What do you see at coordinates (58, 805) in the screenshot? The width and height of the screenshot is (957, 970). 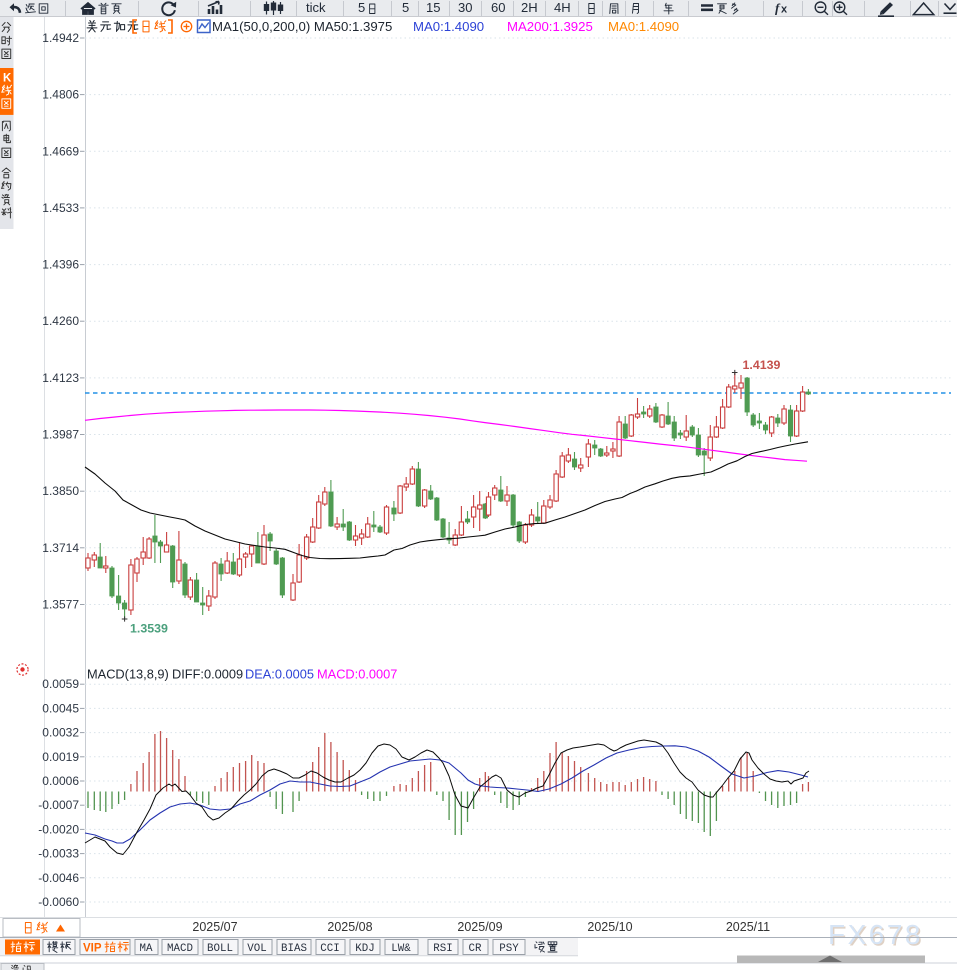 I see `svg-text: -0.0007` at bounding box center [58, 805].